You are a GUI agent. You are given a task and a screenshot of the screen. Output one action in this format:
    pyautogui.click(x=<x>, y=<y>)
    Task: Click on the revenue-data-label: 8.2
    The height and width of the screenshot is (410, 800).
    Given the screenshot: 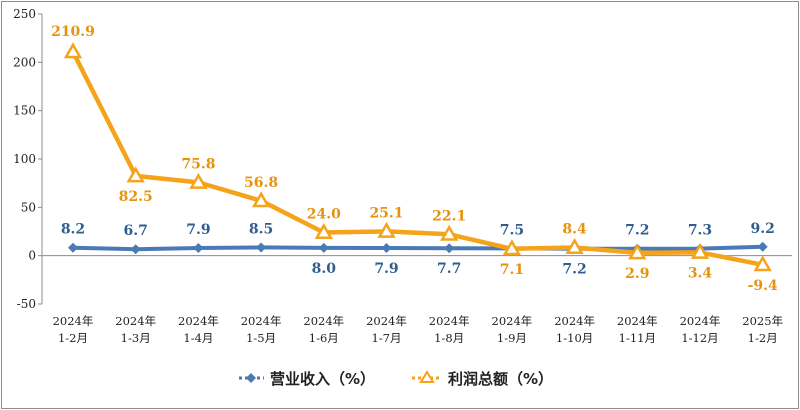 What is the action you would take?
    pyautogui.click(x=73, y=230)
    